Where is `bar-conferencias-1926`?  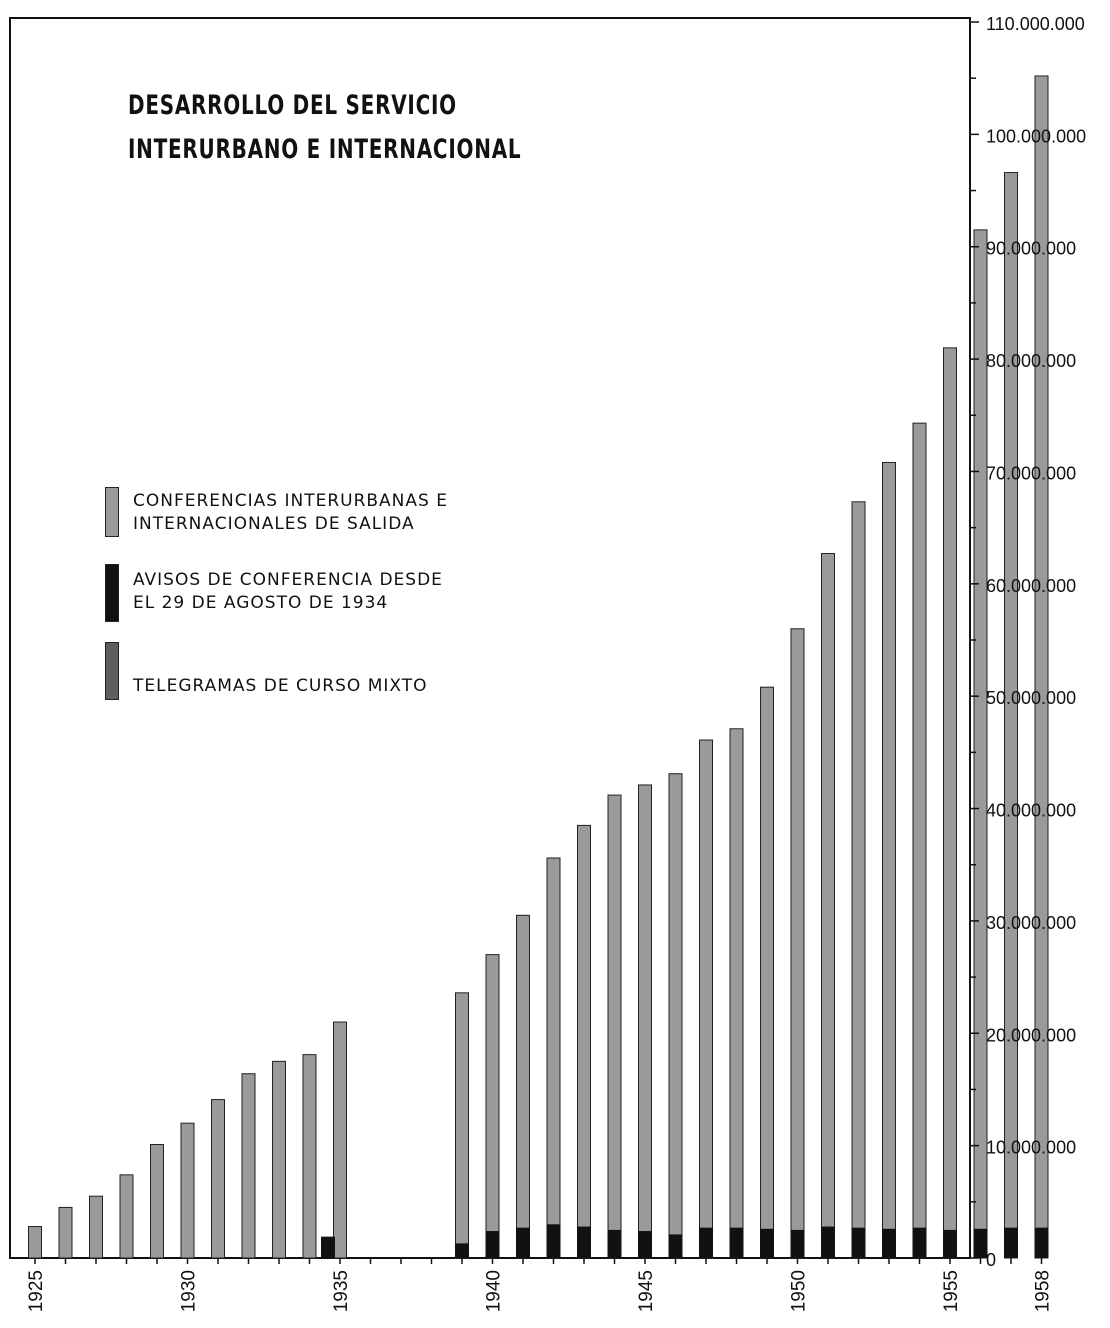 bar-conferencias-1926 is located at coordinates (65, 1232).